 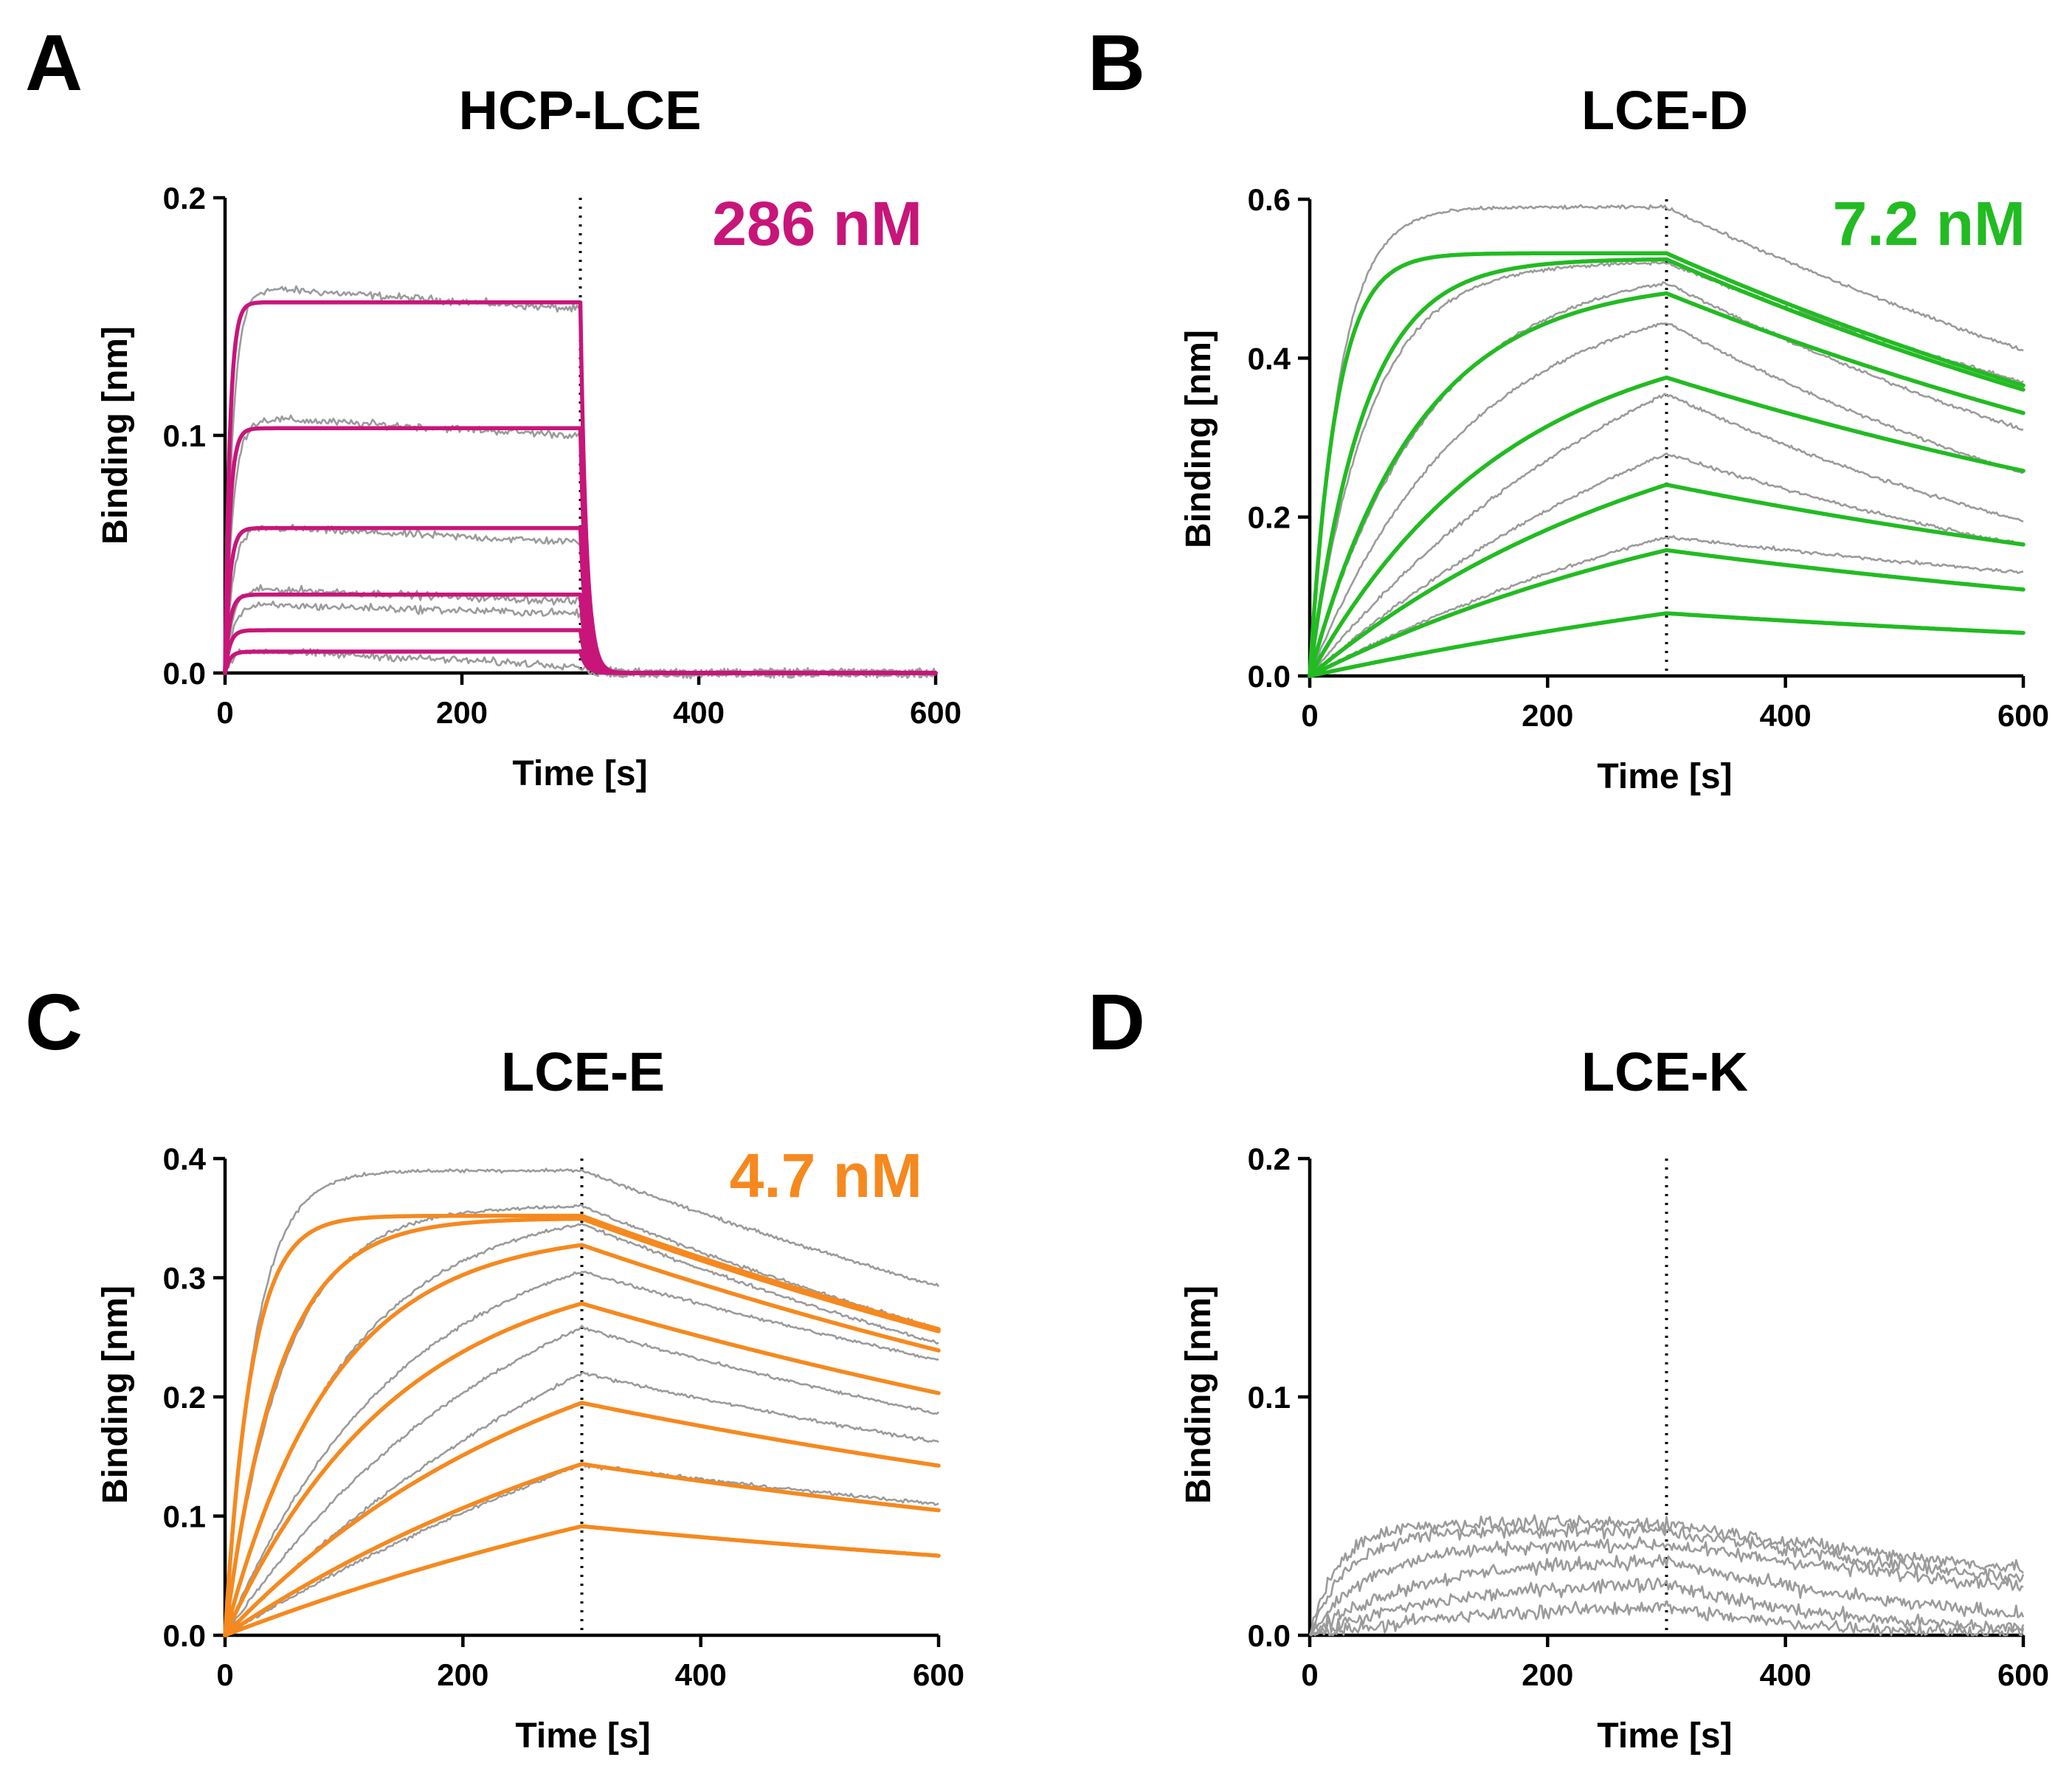 I want to click on raw-traces, so click(x=1666, y=1575).